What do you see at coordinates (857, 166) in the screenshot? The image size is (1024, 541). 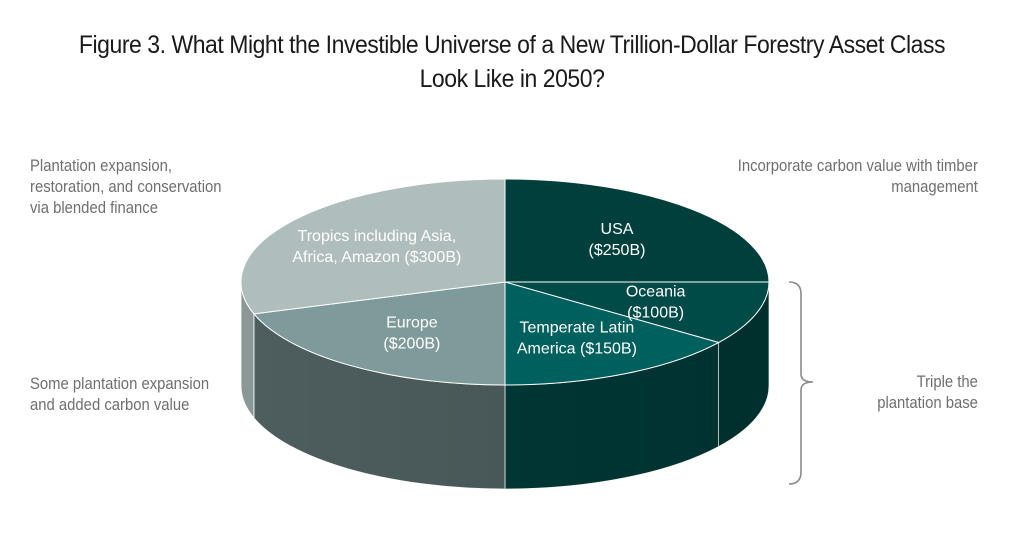 I see `annotation-line: Incorporate carbon value with timber` at bounding box center [857, 166].